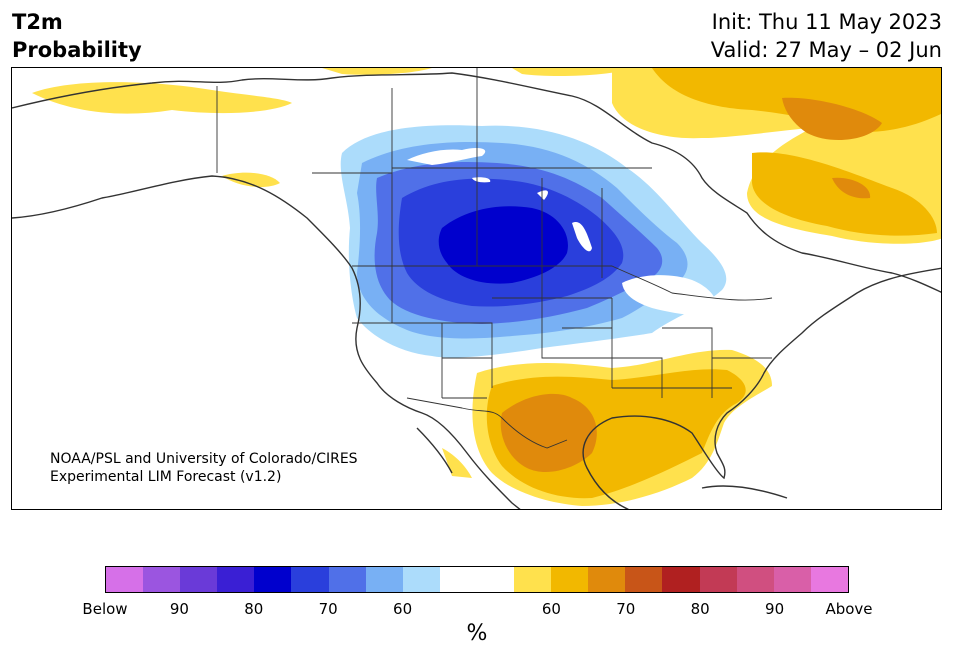 This screenshot has height=659, width=953. Describe the element at coordinates (251, 180) in the screenshot. I see `warm-region-bc-coast` at that location.